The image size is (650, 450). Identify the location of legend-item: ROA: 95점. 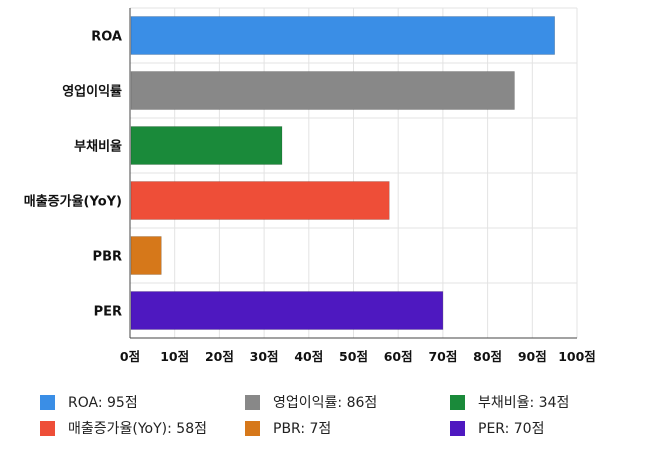
(89, 402).